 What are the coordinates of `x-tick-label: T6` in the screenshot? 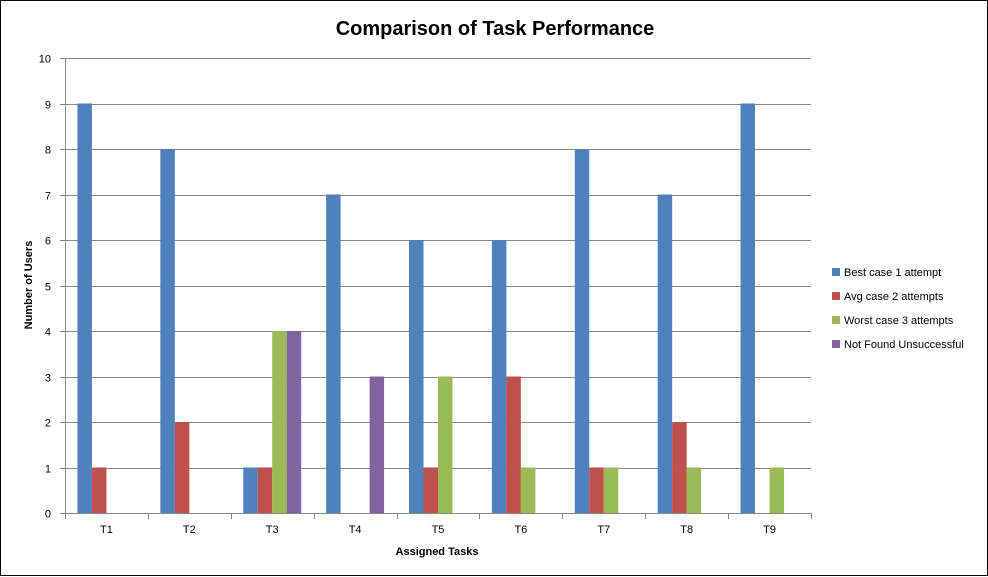 It's located at (520, 530).